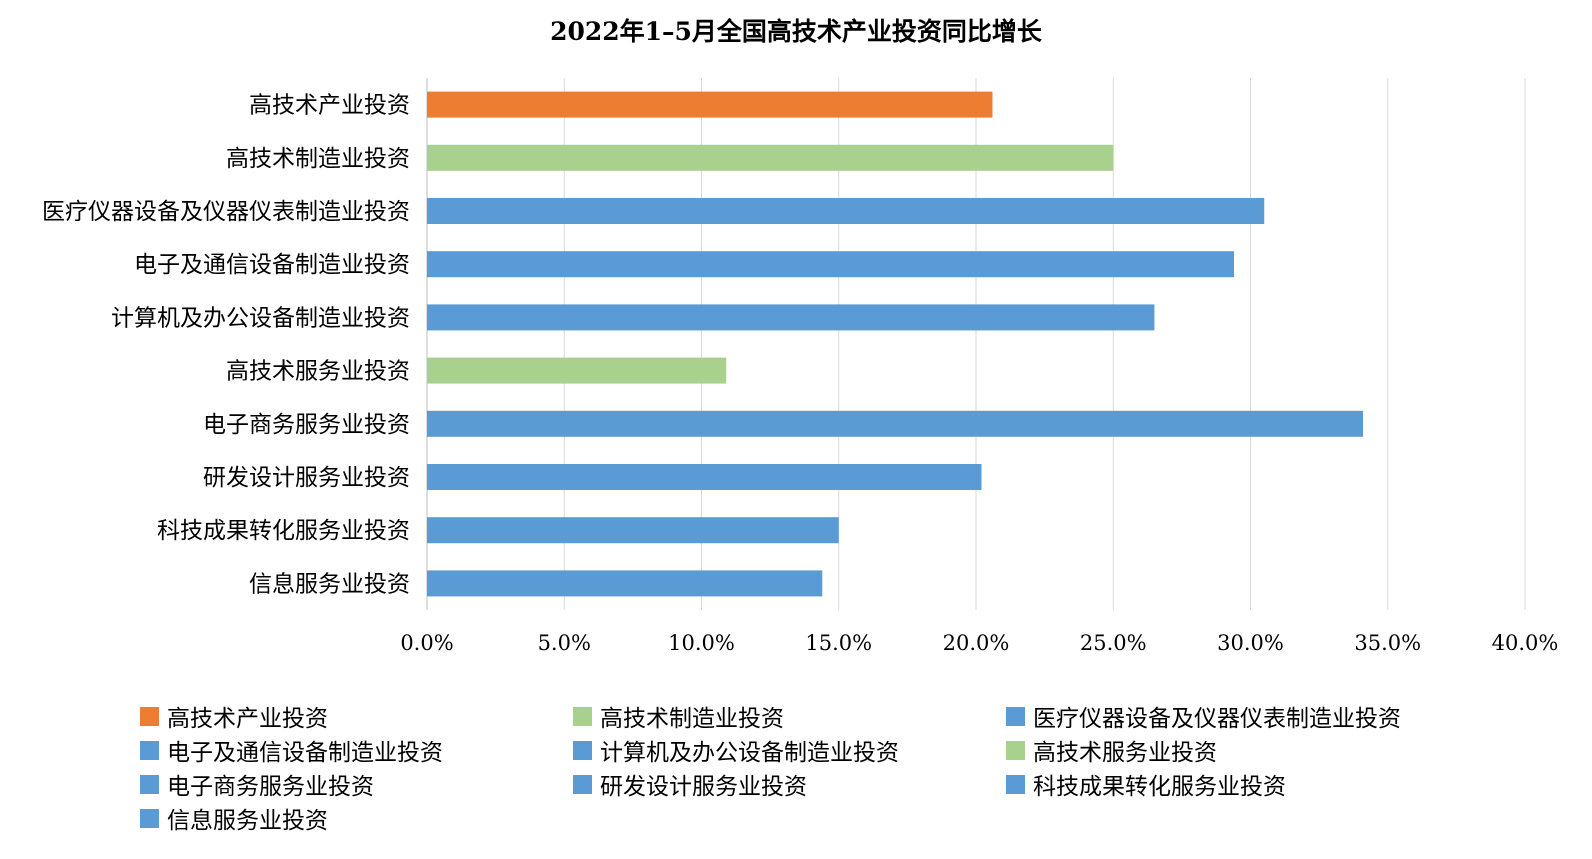 Image resolution: width=1592 pixels, height=859 pixels. I want to click on x-tick-label: 35.0%, so click(1387, 643).